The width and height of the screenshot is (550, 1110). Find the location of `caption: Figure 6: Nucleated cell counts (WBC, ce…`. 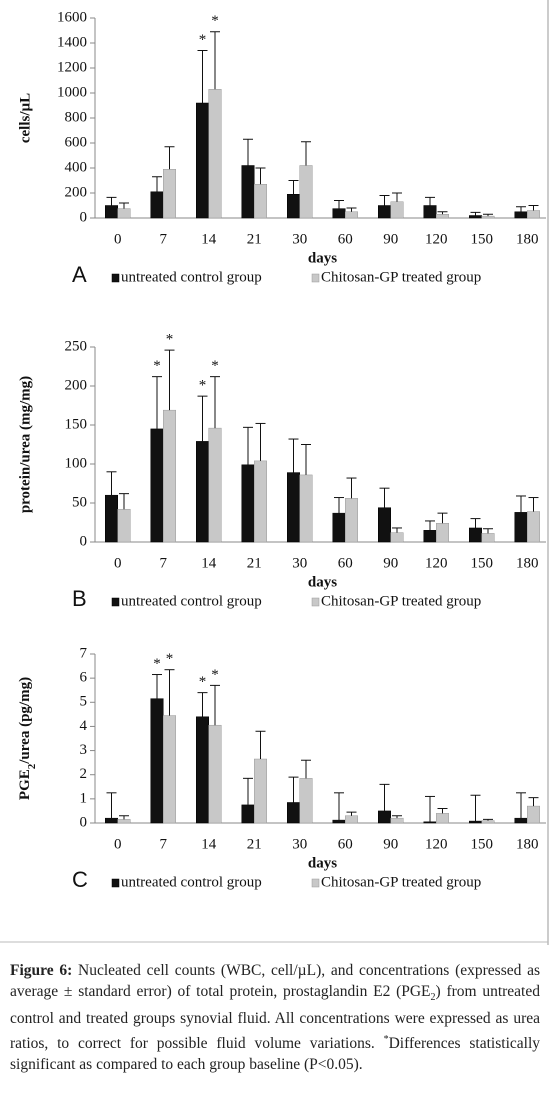

caption: Figure 6: Nucleated cell counts (WBC, ce… is located at coordinates (275, 1017).